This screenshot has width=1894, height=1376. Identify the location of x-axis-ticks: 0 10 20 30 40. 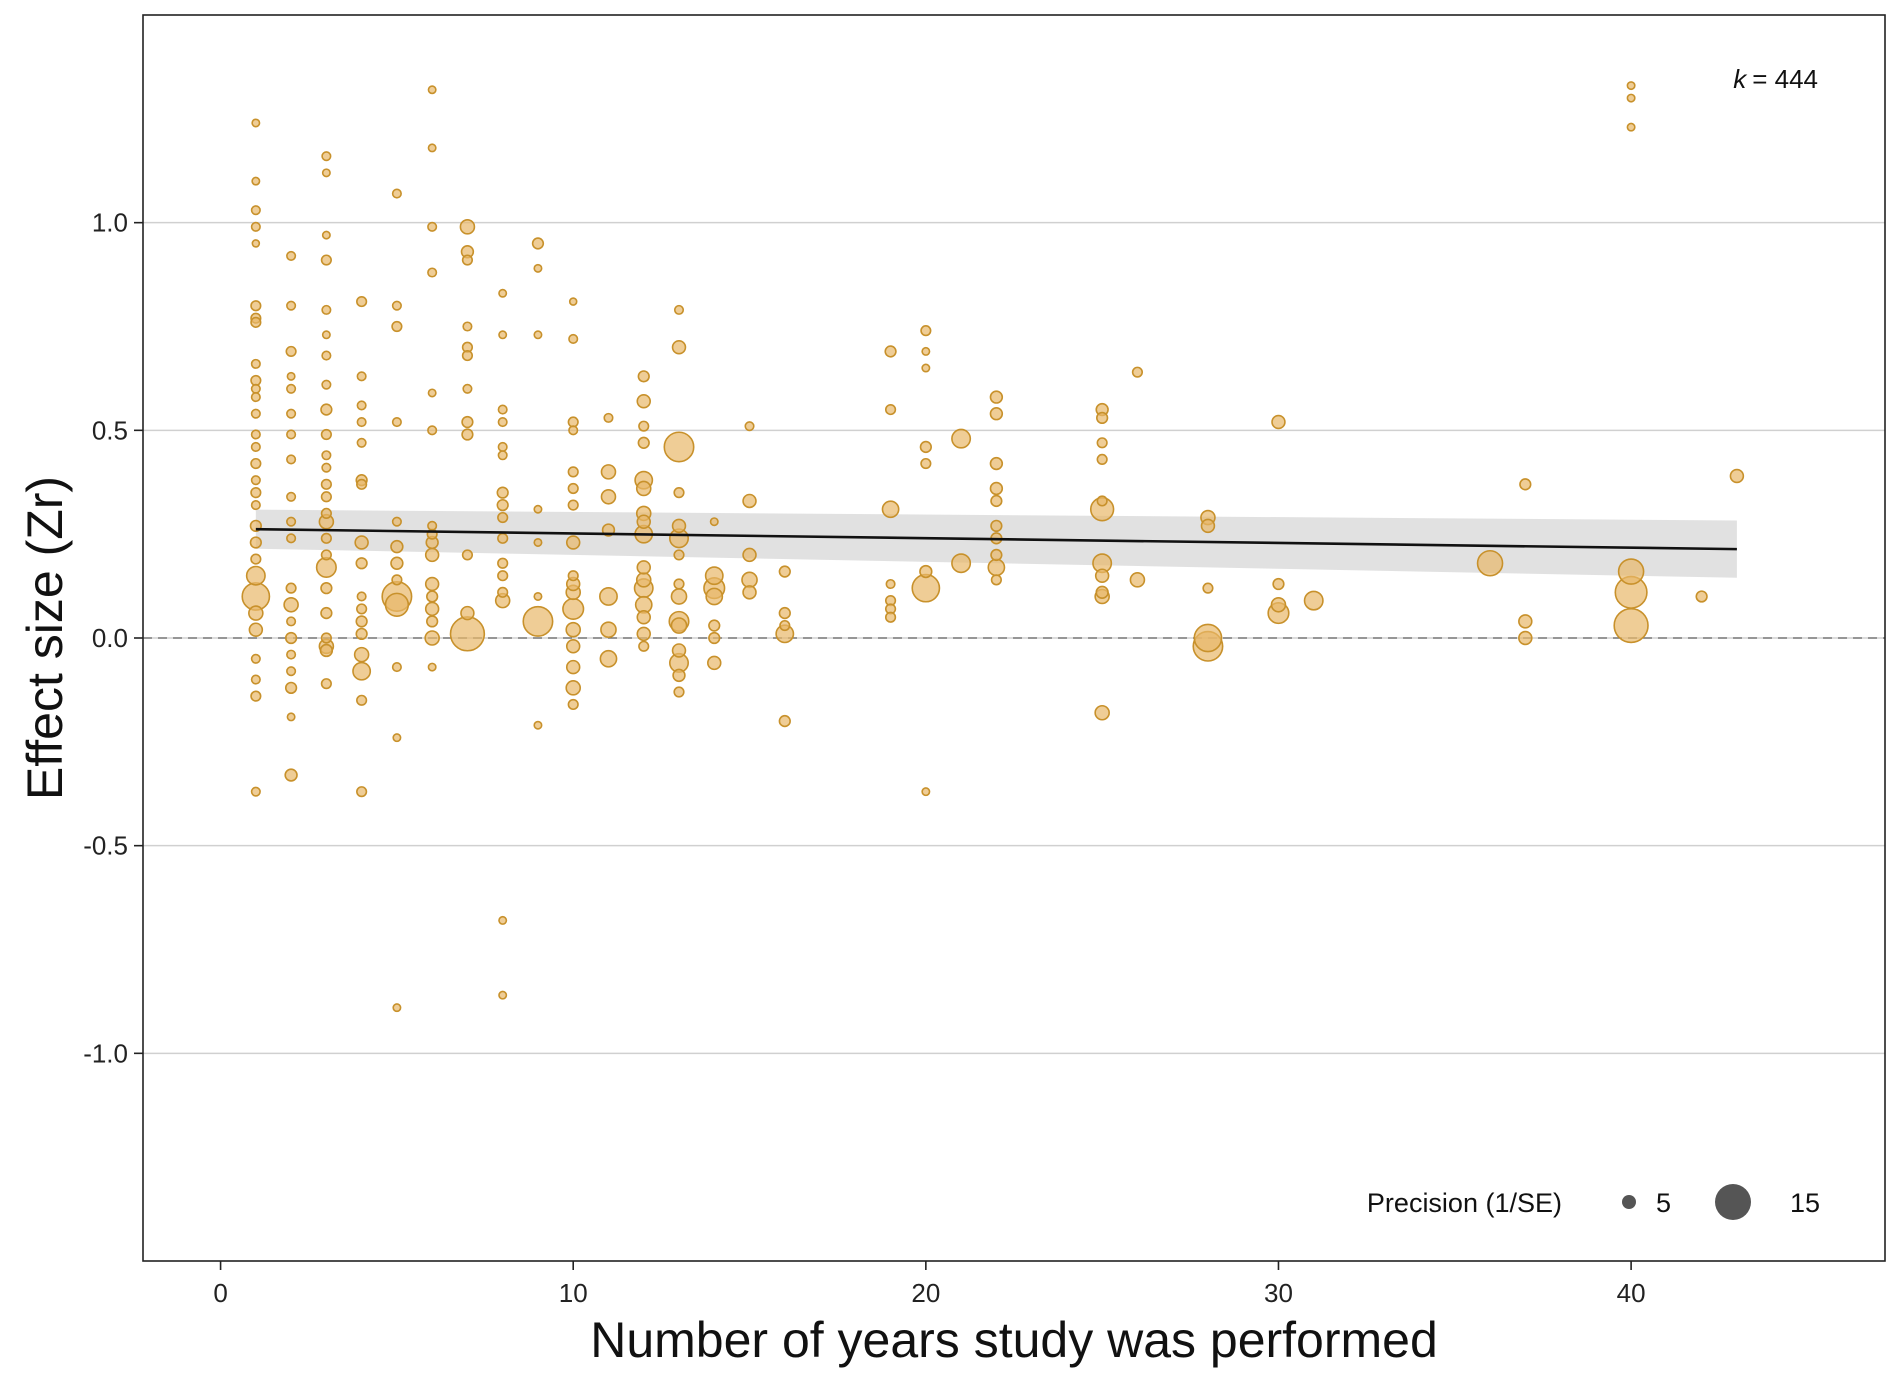
(929, 1284).